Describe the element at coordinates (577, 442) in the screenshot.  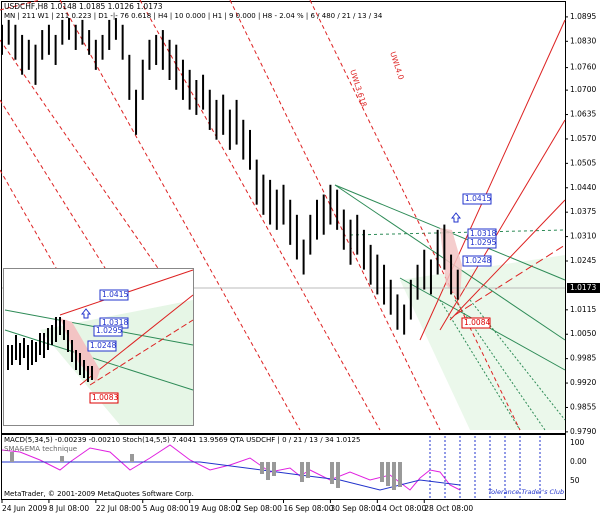
I see `indicator-label: 100` at that location.